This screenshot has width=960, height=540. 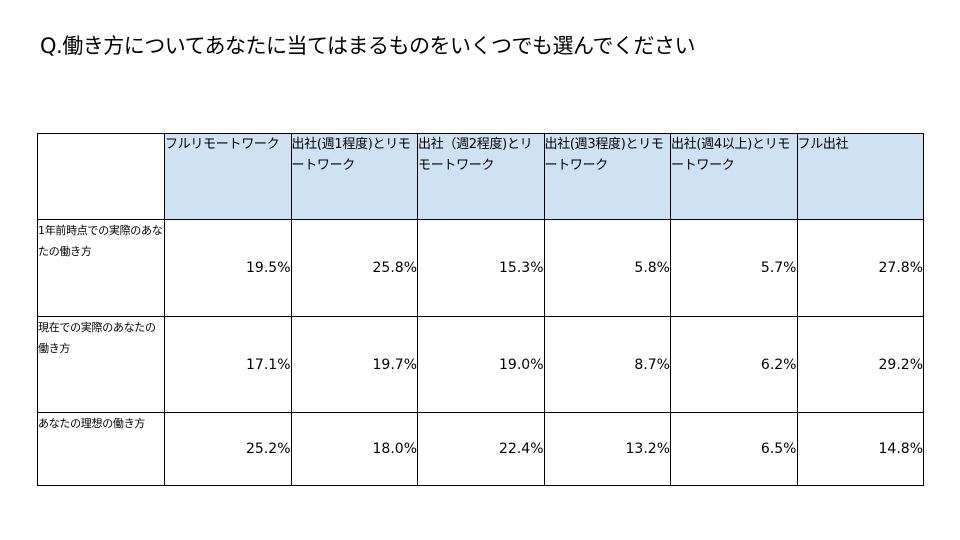 I want to click on column-header-office-weekly-4-plus: 出社(週4以上)とリモートワーク, so click(x=734, y=176).